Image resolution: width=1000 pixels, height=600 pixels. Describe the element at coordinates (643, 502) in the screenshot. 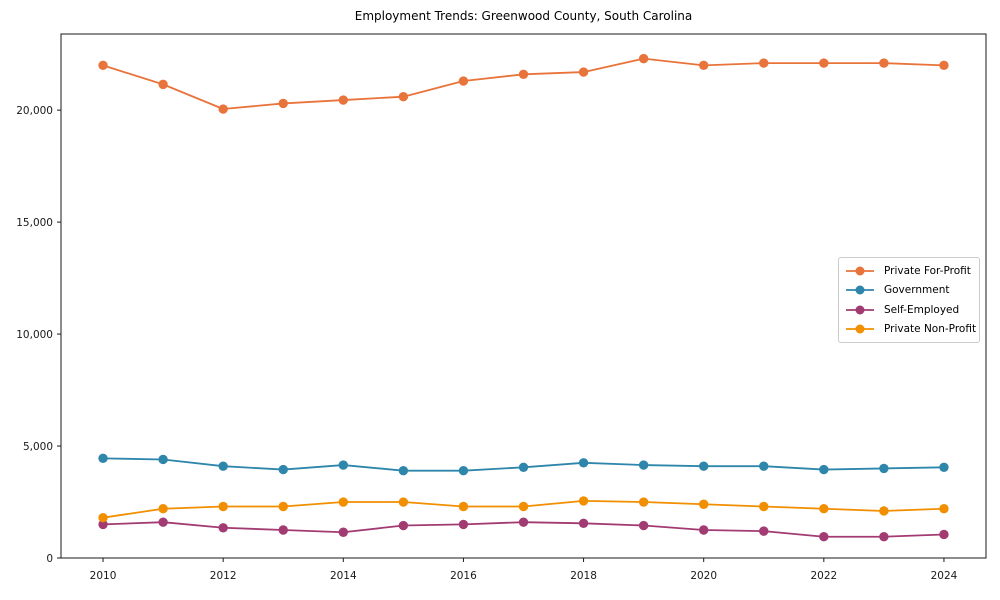

I see `data-point-private-non-profit-2019` at that location.